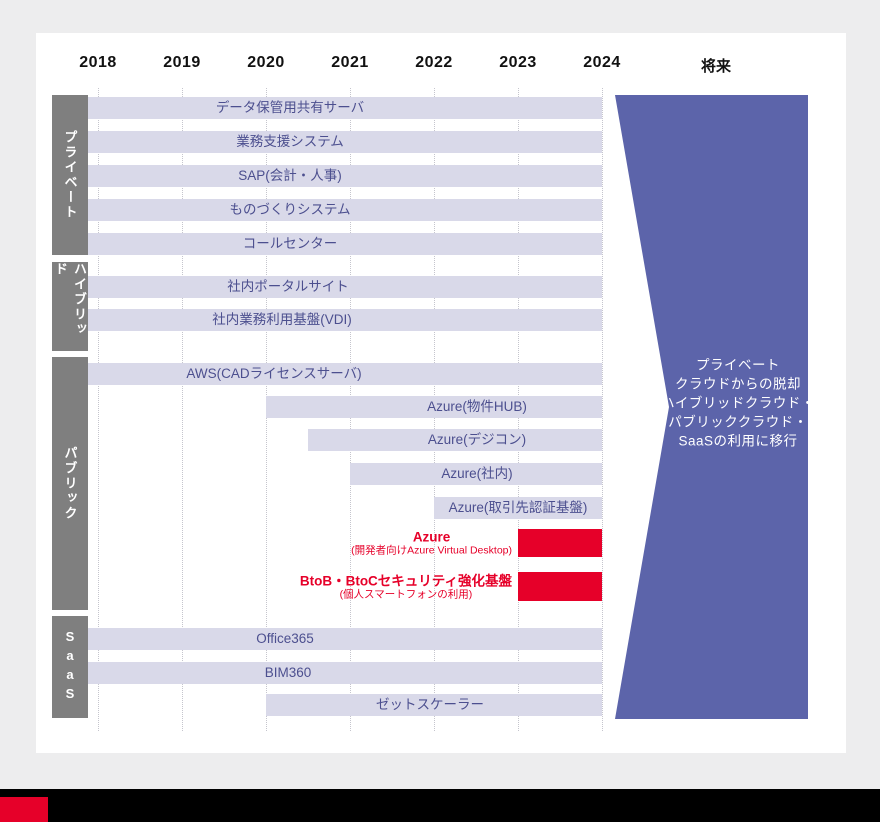 The height and width of the screenshot is (822, 880). I want to click on bar-label: 社内業務利用基盤(VDI), so click(282, 319).